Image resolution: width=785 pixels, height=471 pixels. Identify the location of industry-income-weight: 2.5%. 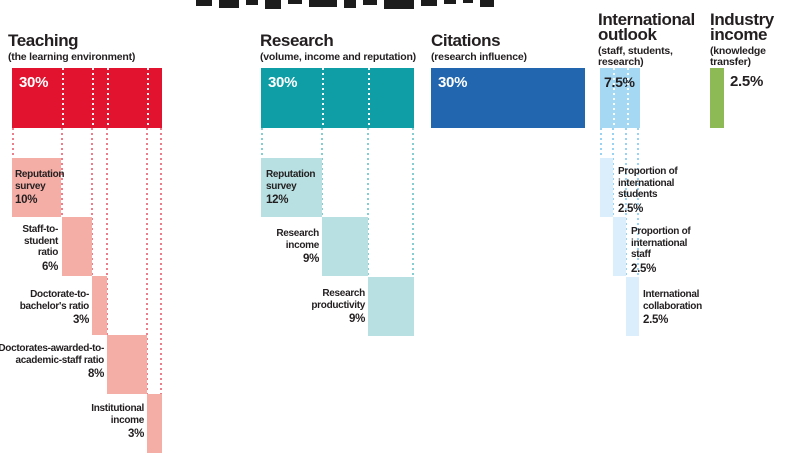
(746, 81).